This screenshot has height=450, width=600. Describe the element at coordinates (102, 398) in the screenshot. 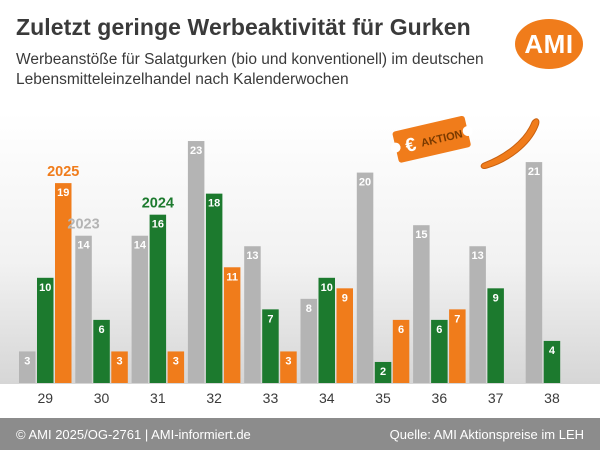

I see `x-tick-kw30: 30` at that location.